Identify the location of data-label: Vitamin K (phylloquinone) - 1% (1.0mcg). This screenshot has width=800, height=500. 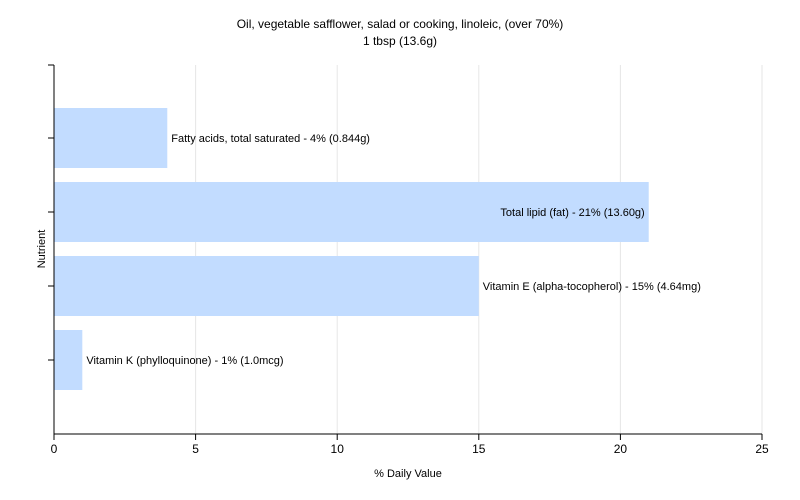
(184, 361).